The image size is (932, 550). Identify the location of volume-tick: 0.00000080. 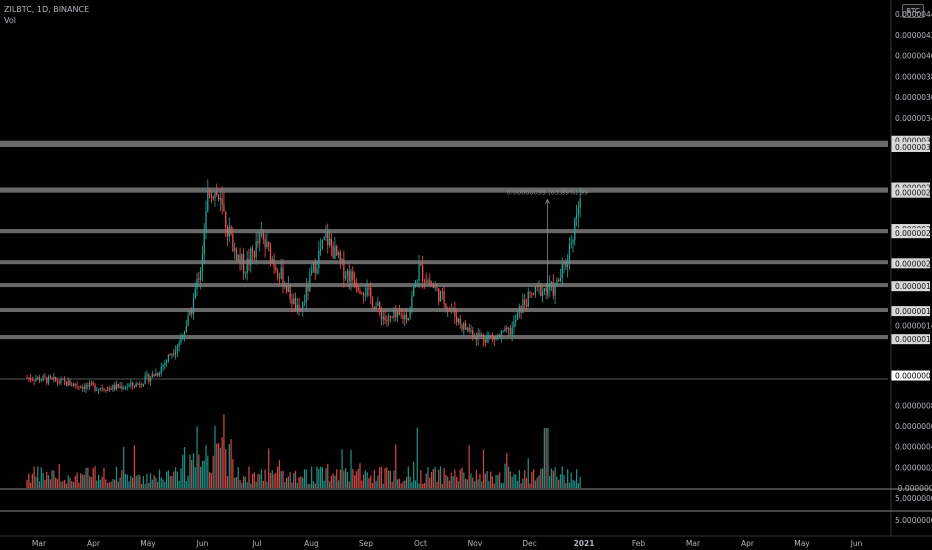
(913, 405).